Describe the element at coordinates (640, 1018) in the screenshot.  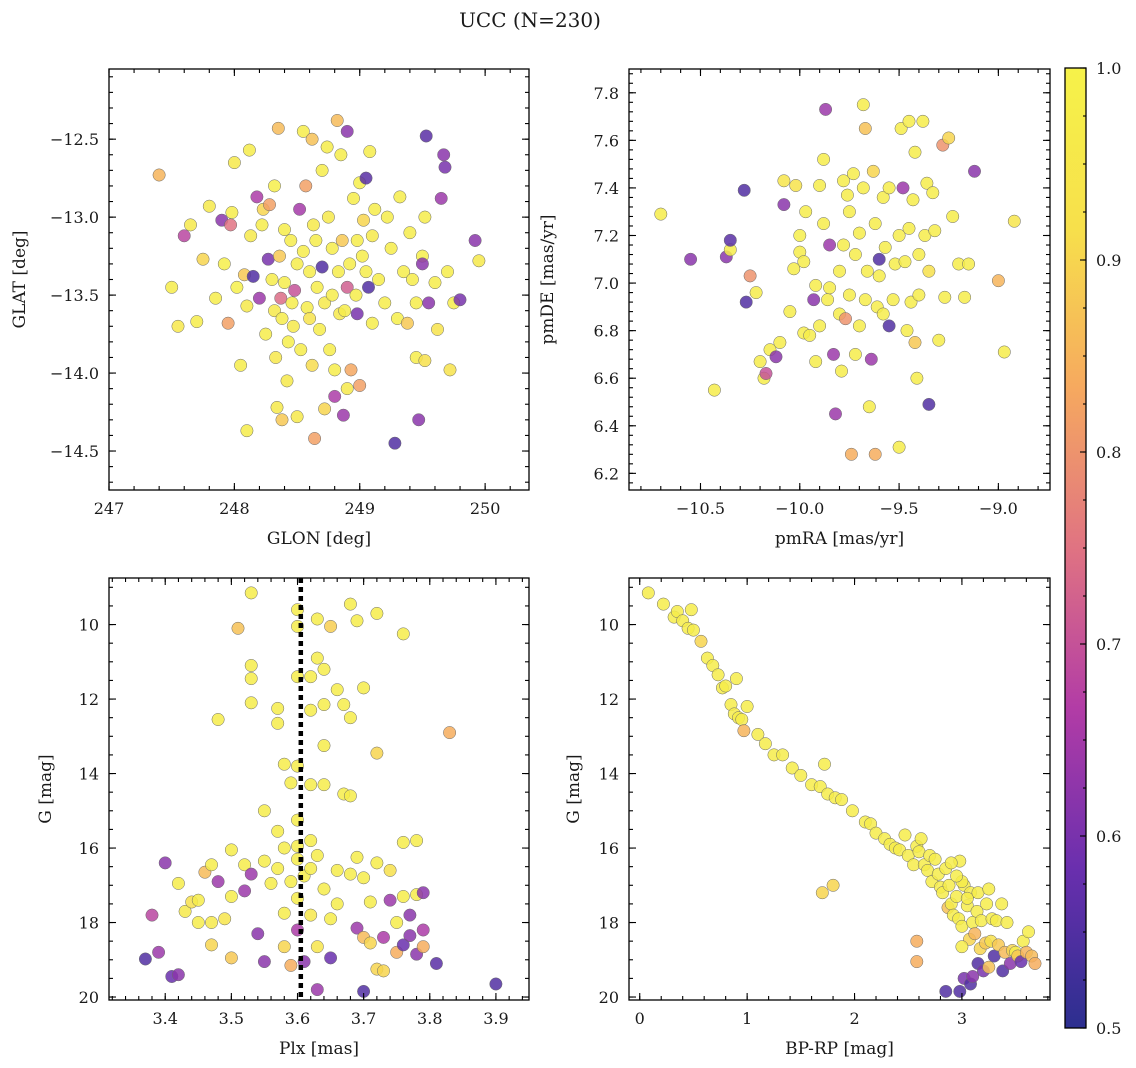
I see `x-tick-label: 0` at that location.